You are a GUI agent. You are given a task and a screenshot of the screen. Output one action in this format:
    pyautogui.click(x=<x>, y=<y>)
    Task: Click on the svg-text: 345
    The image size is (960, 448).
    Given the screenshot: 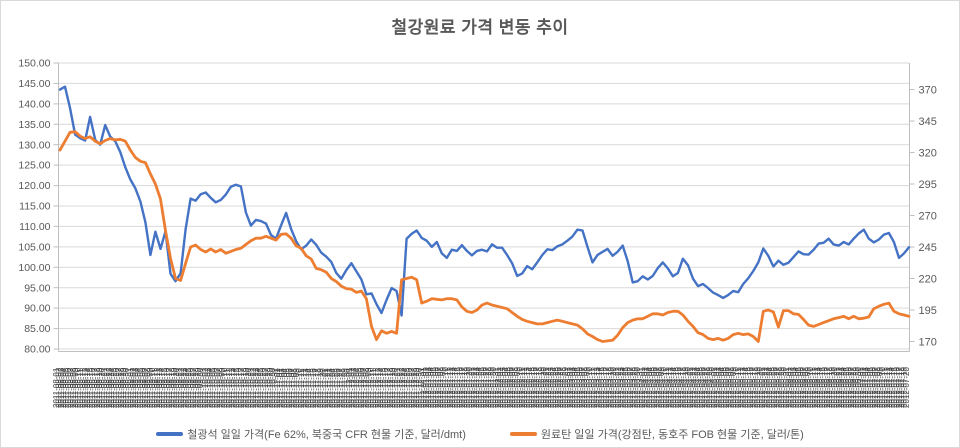 What is the action you would take?
    pyautogui.click(x=928, y=122)
    